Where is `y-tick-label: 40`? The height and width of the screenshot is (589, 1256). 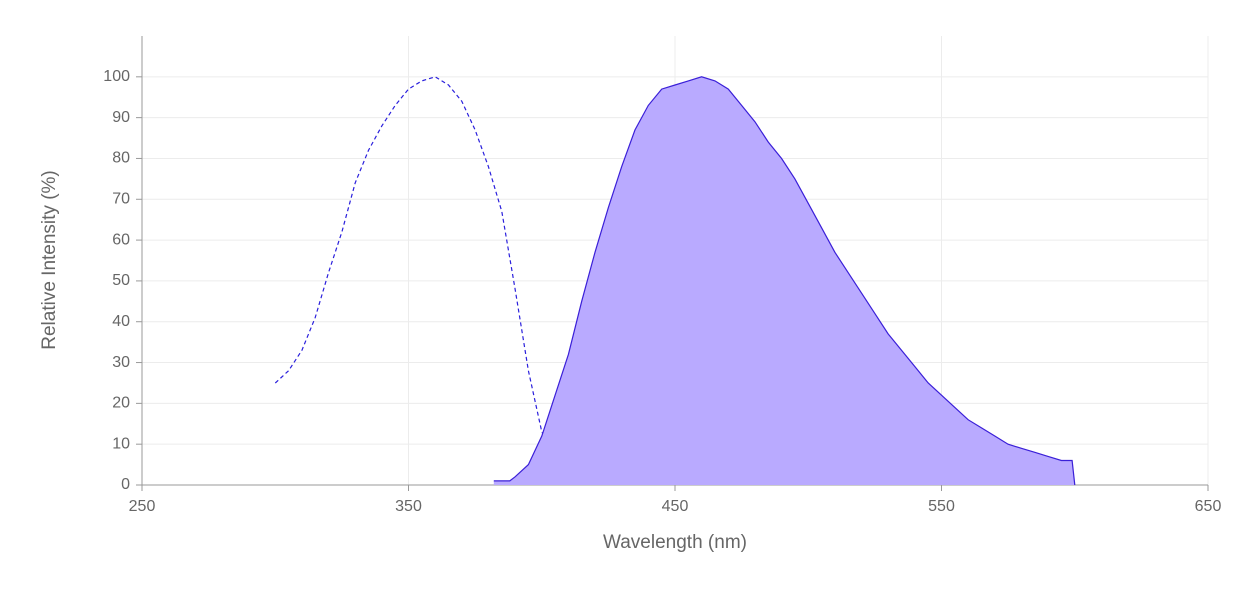 y-tick-label: 40 is located at coordinates (121, 321).